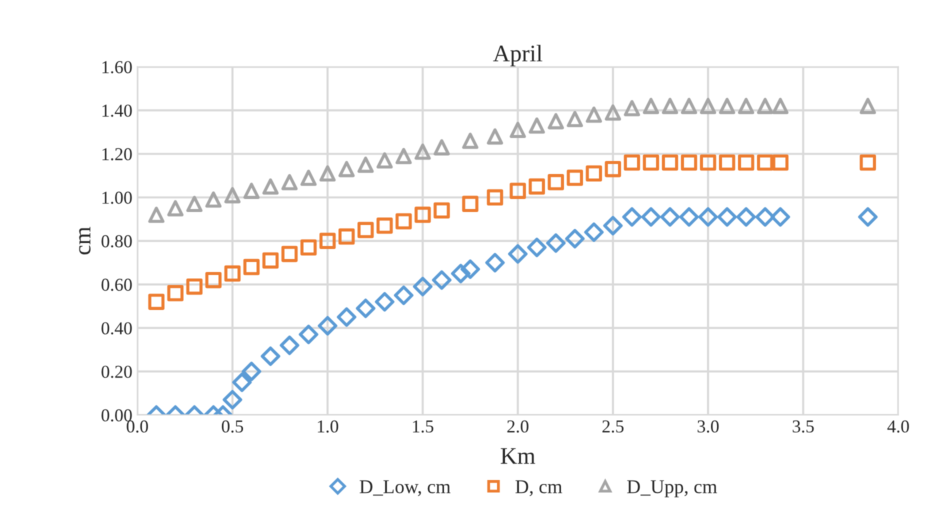  I want to click on x-tick-label: 2.0, so click(517, 426).